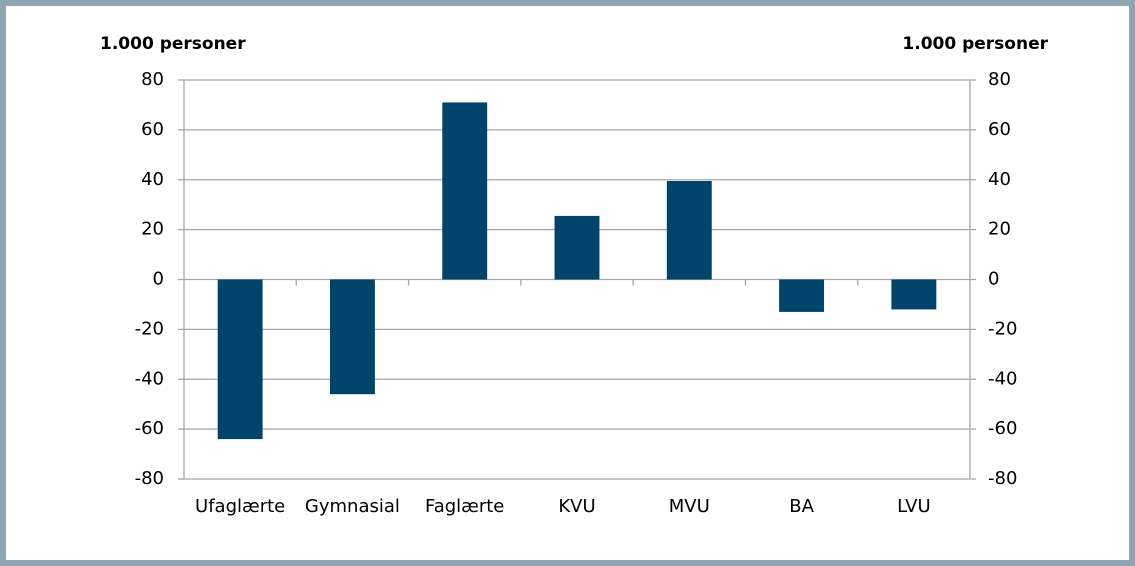  I want to click on y-tick-label: -20, so click(149, 328).